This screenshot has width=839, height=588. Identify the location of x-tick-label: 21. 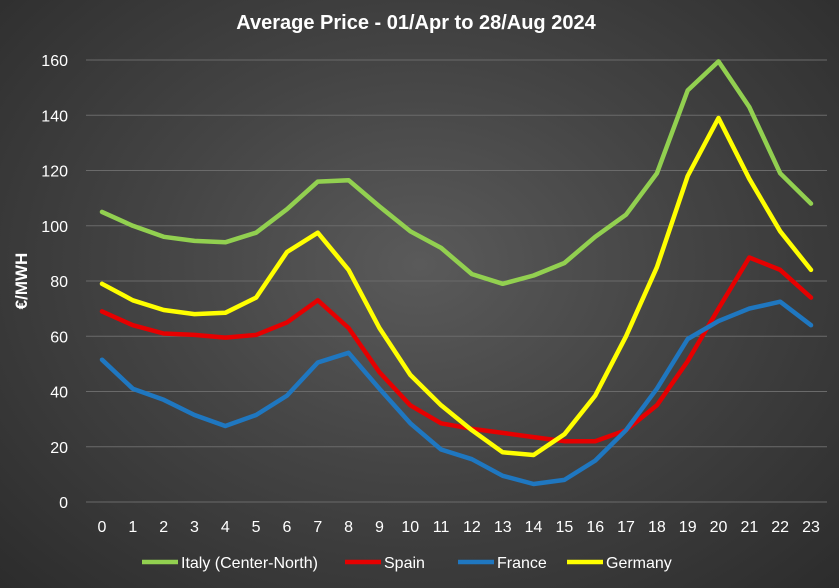
(749, 527).